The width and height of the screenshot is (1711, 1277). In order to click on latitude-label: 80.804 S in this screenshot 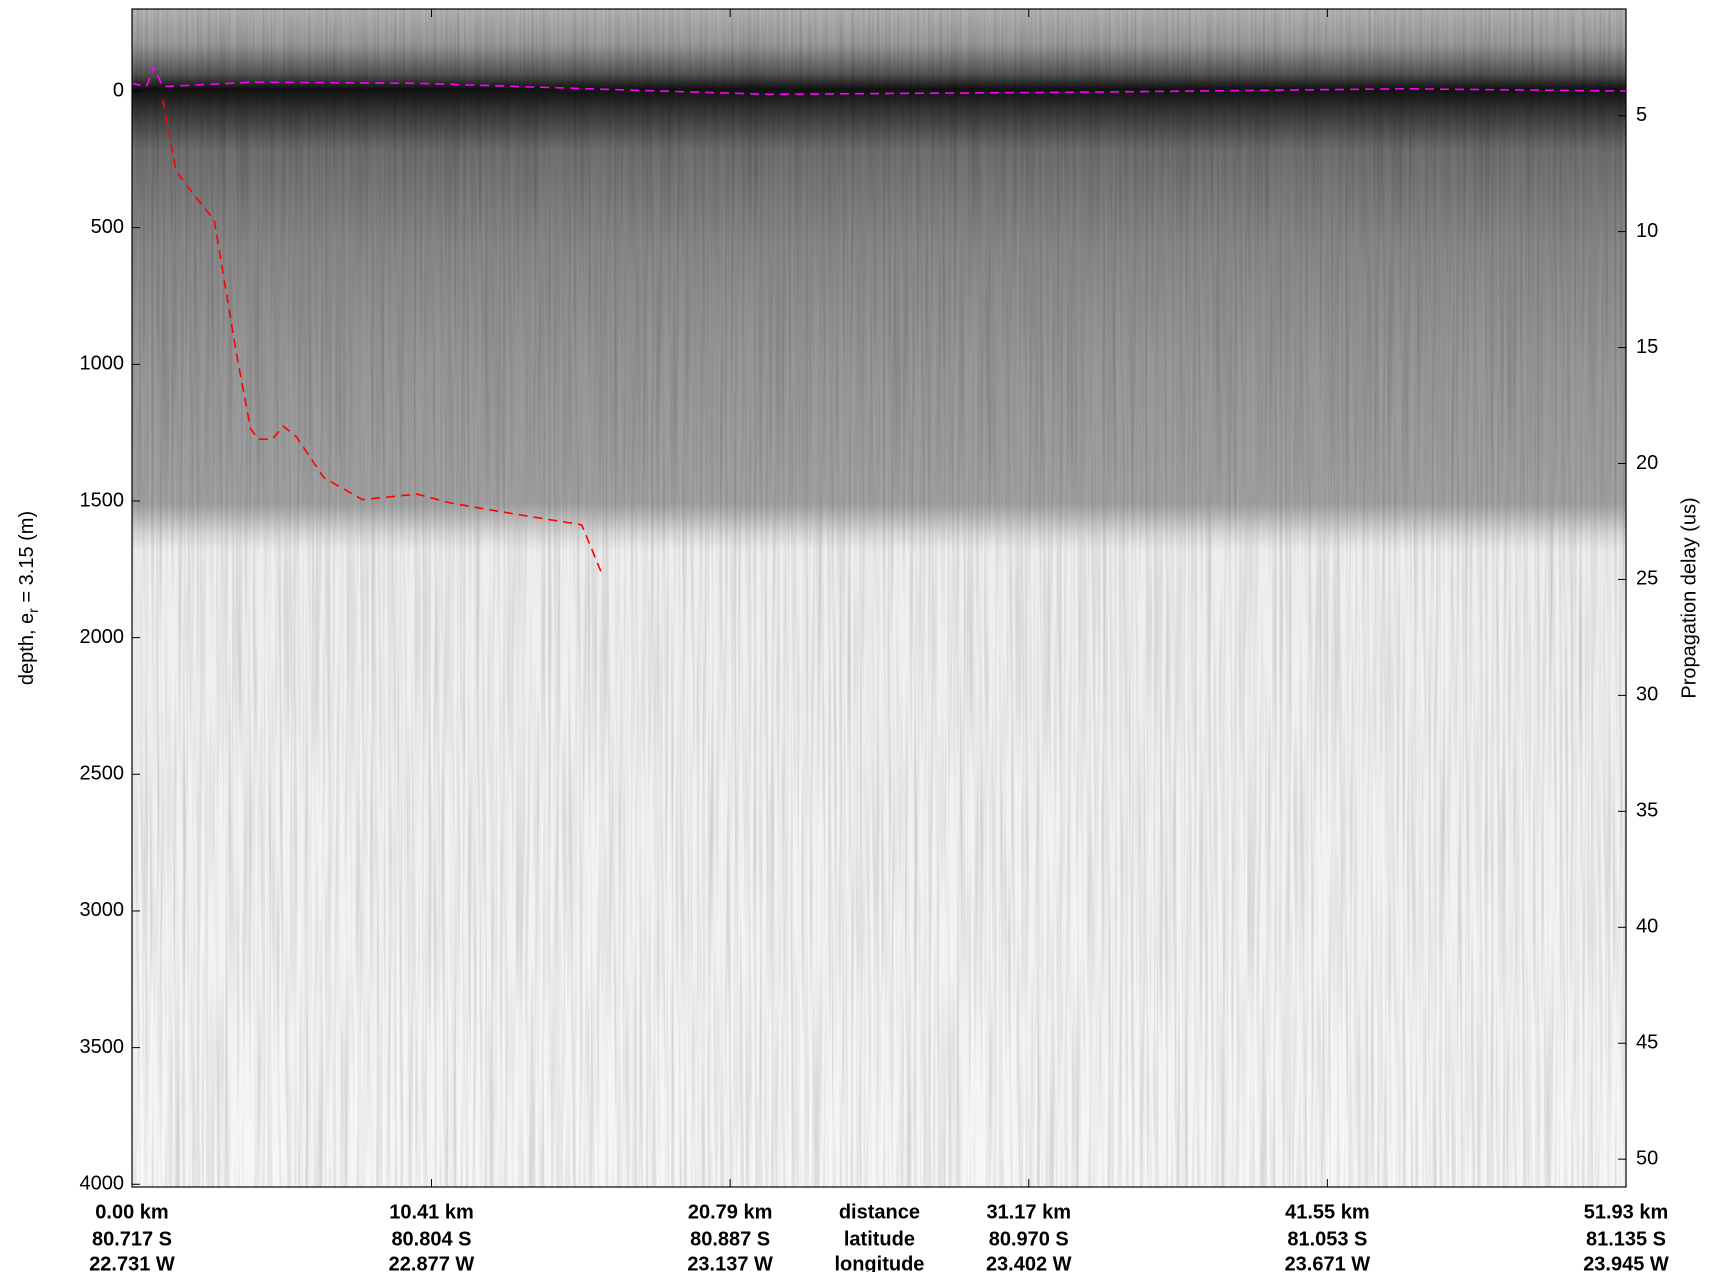, I will do `click(431, 1239)`.